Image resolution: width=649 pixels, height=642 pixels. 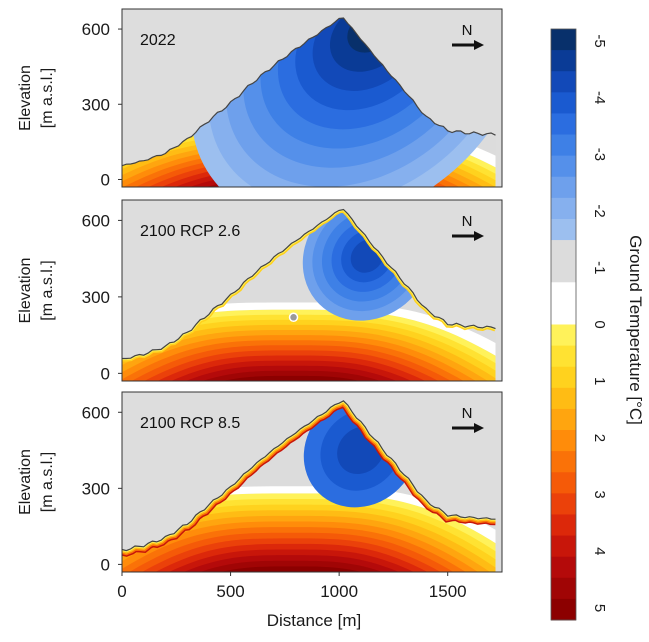 I want to click on colorbar: -5 -4 -3 -2 -1 0 1 2 3 4 5, so click(x=579, y=324).